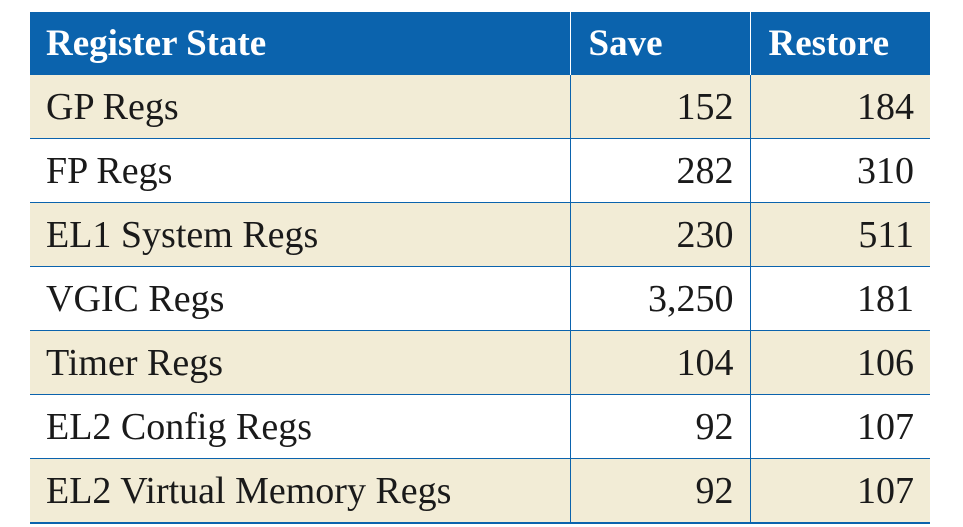 The width and height of the screenshot is (963, 527). I want to click on row-label: VGIC Regs, so click(300, 298).